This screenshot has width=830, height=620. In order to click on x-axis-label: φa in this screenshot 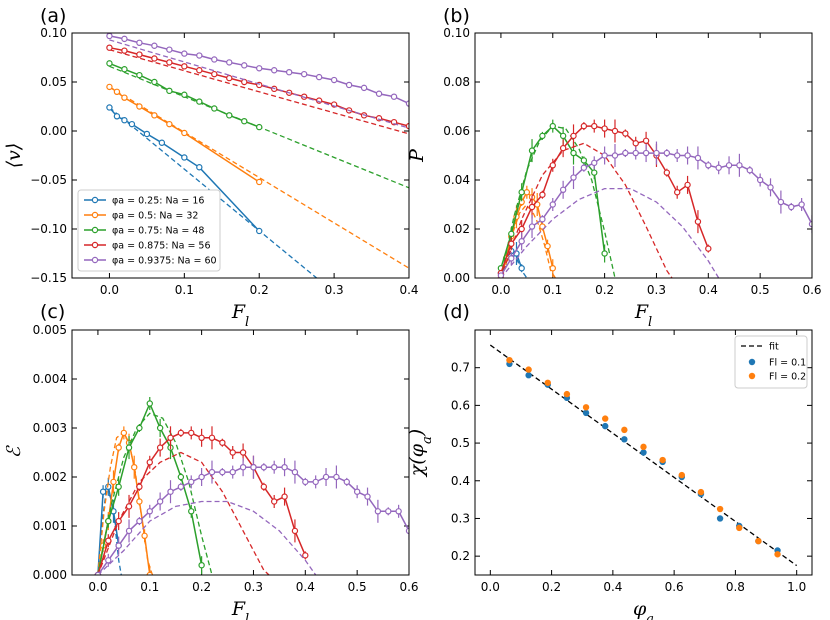, I will do `click(643, 609)`.